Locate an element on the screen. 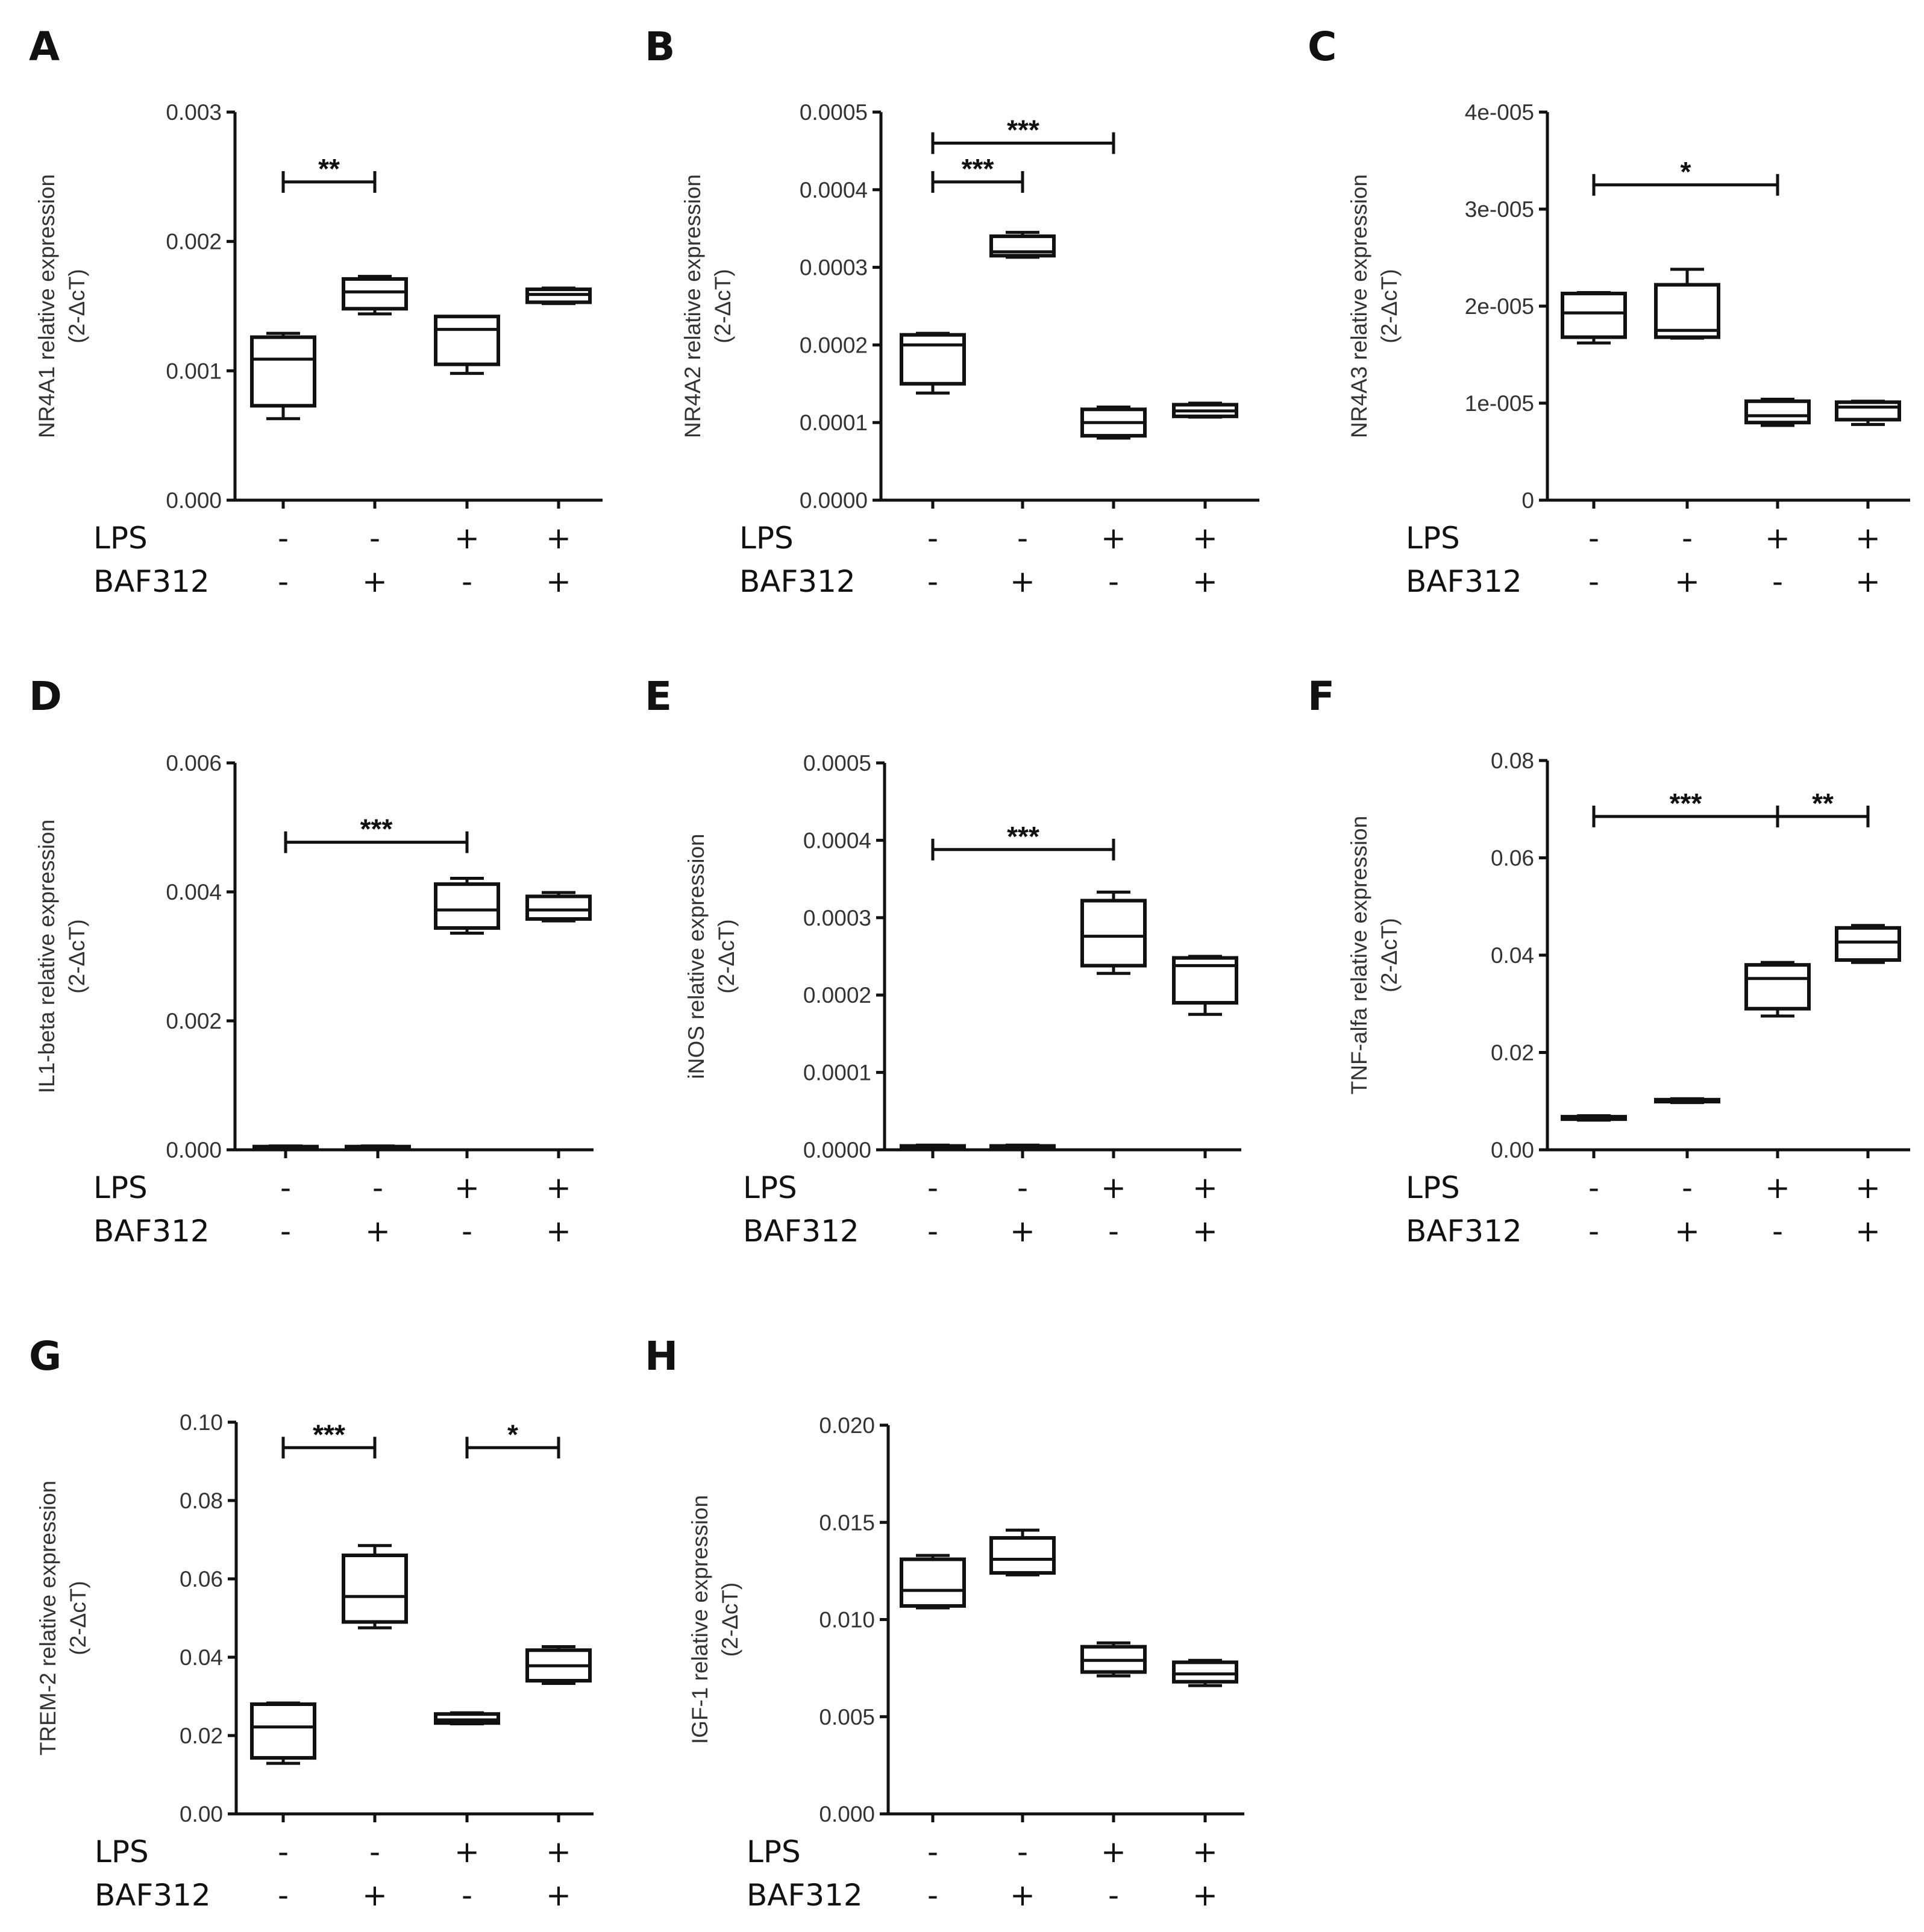 Image resolution: width=1924 pixels, height=1932 pixels. significance-stars: * is located at coordinates (1686, 171).